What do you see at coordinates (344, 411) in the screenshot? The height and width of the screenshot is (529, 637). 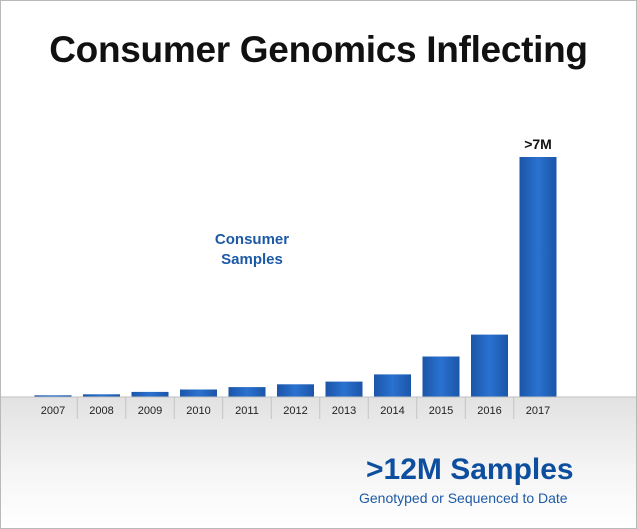 I see `x-tick-label-2013: 2013` at bounding box center [344, 411].